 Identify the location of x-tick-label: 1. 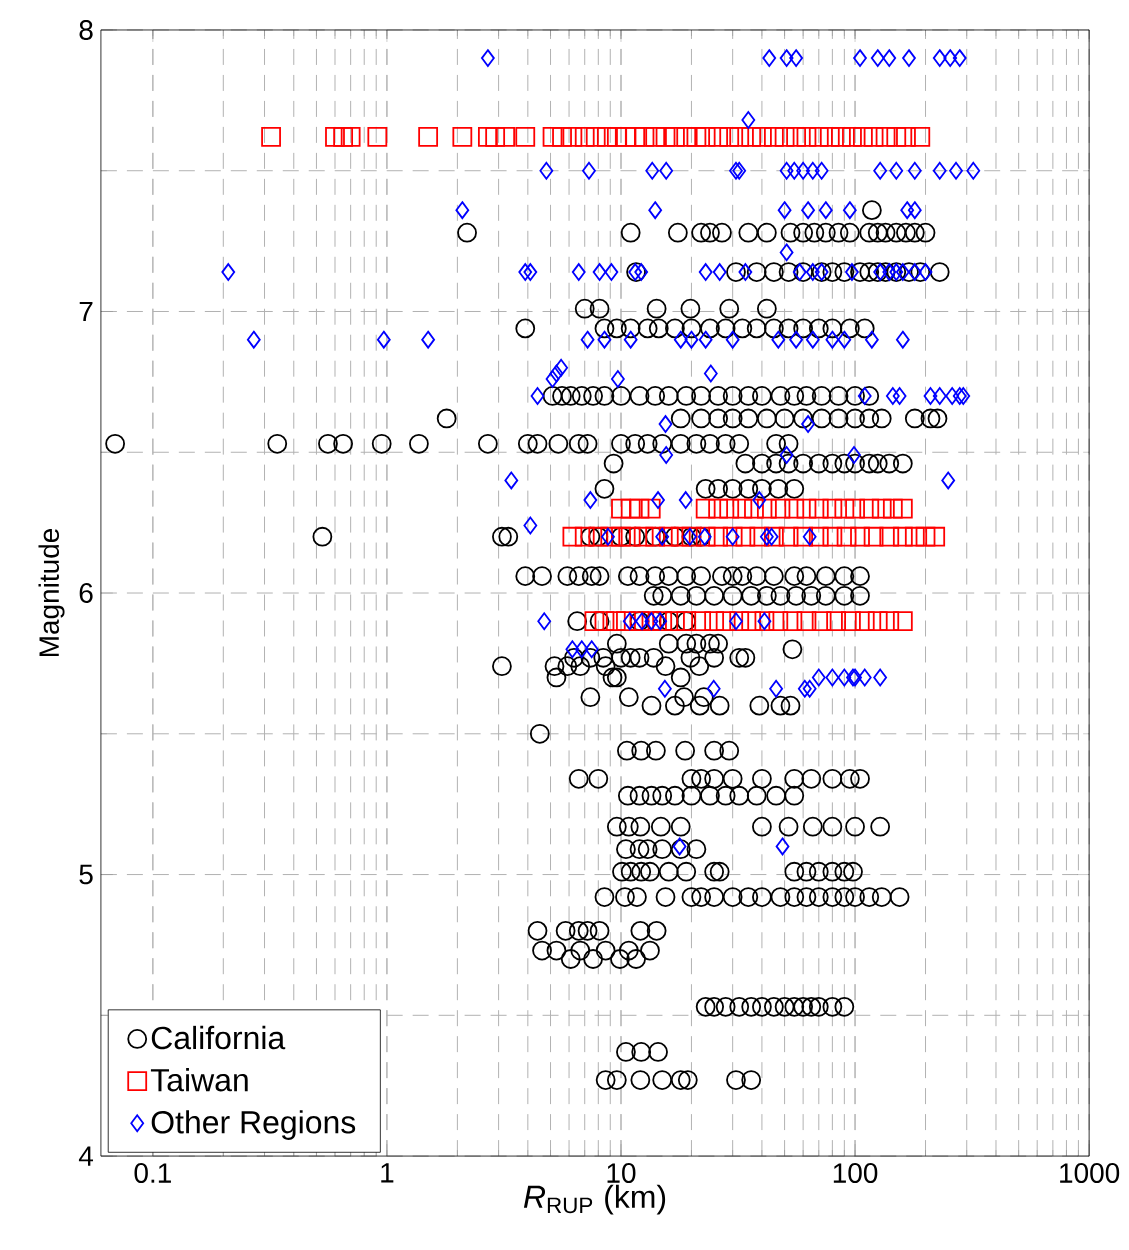
(387, 1173).